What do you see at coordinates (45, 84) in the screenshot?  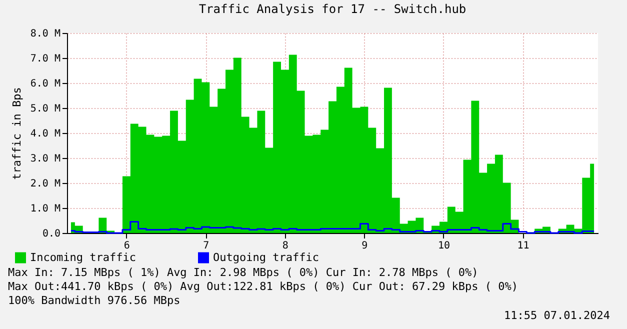 I see `y-tick-label: 6.0 M` at bounding box center [45, 84].